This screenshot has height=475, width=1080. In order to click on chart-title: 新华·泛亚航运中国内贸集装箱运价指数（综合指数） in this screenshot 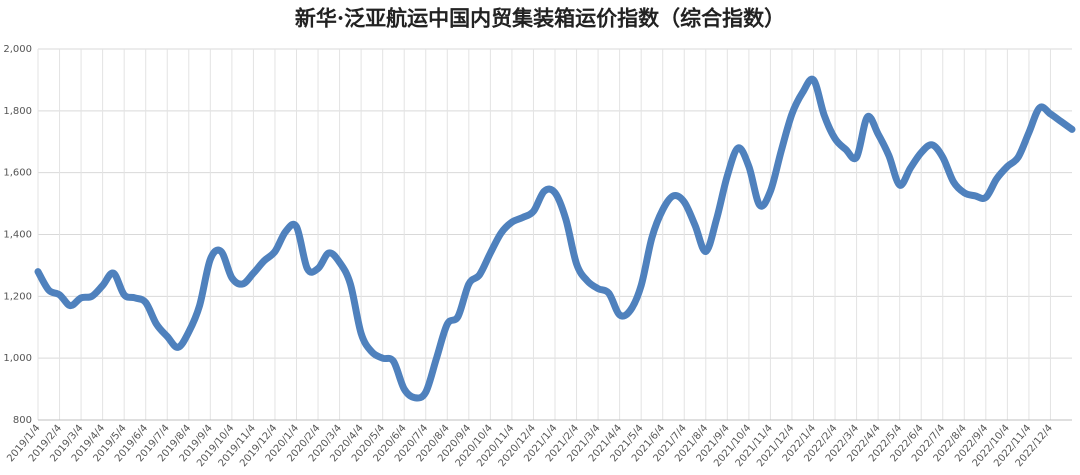, I will do `click(540, 18)`.